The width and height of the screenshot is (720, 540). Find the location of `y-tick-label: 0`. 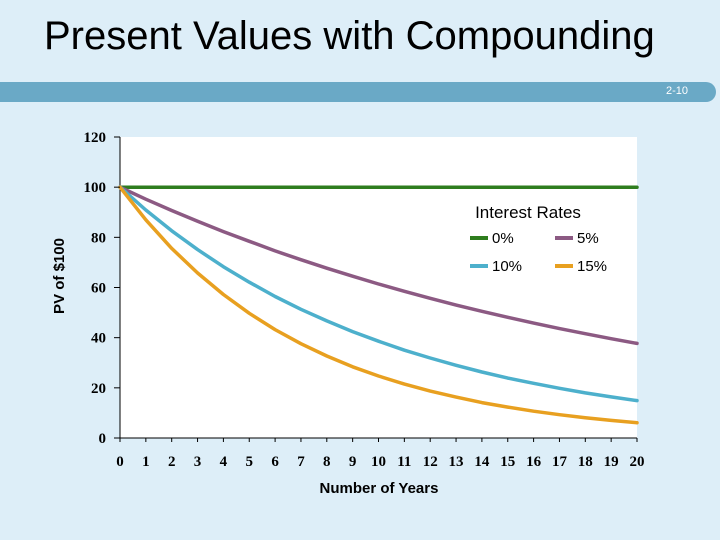

y-tick-label: 0 is located at coordinates (103, 439).